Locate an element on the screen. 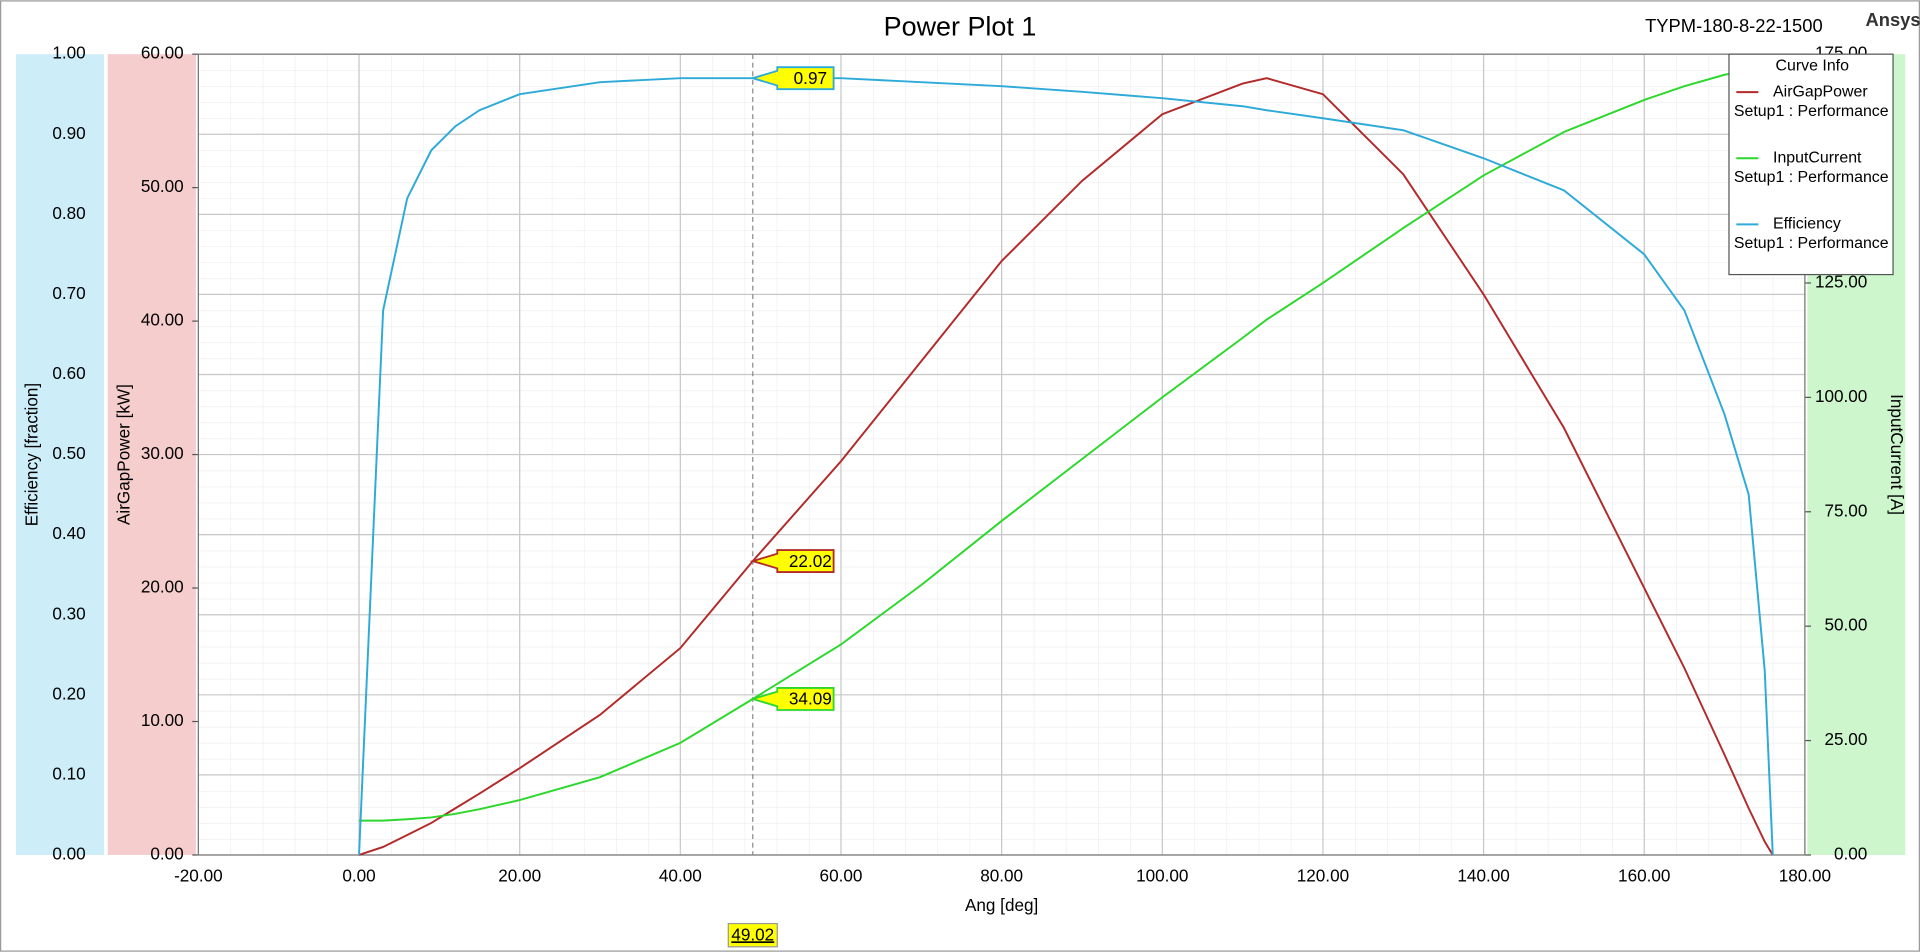  x-tick-label: 0.00 is located at coordinates (358, 876).